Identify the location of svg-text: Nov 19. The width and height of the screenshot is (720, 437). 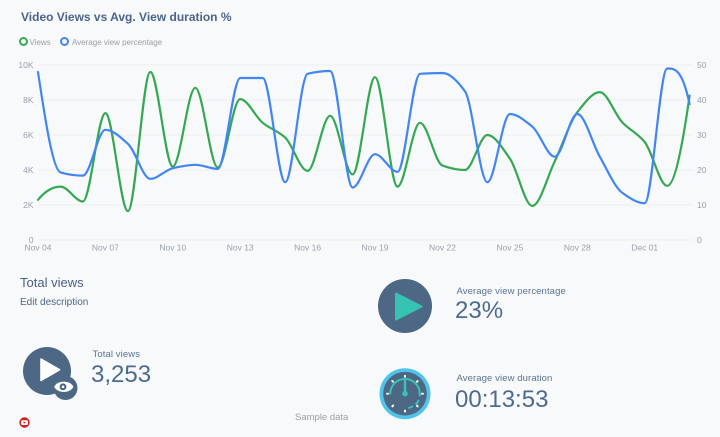
(375, 248).